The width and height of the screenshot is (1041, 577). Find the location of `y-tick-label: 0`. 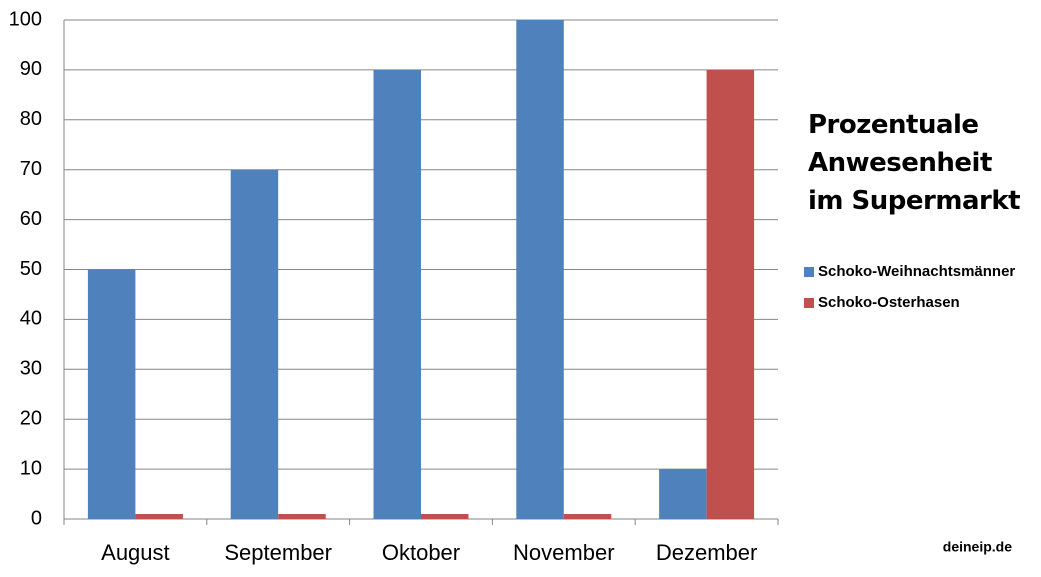

y-tick-label: 0 is located at coordinates (36, 518).